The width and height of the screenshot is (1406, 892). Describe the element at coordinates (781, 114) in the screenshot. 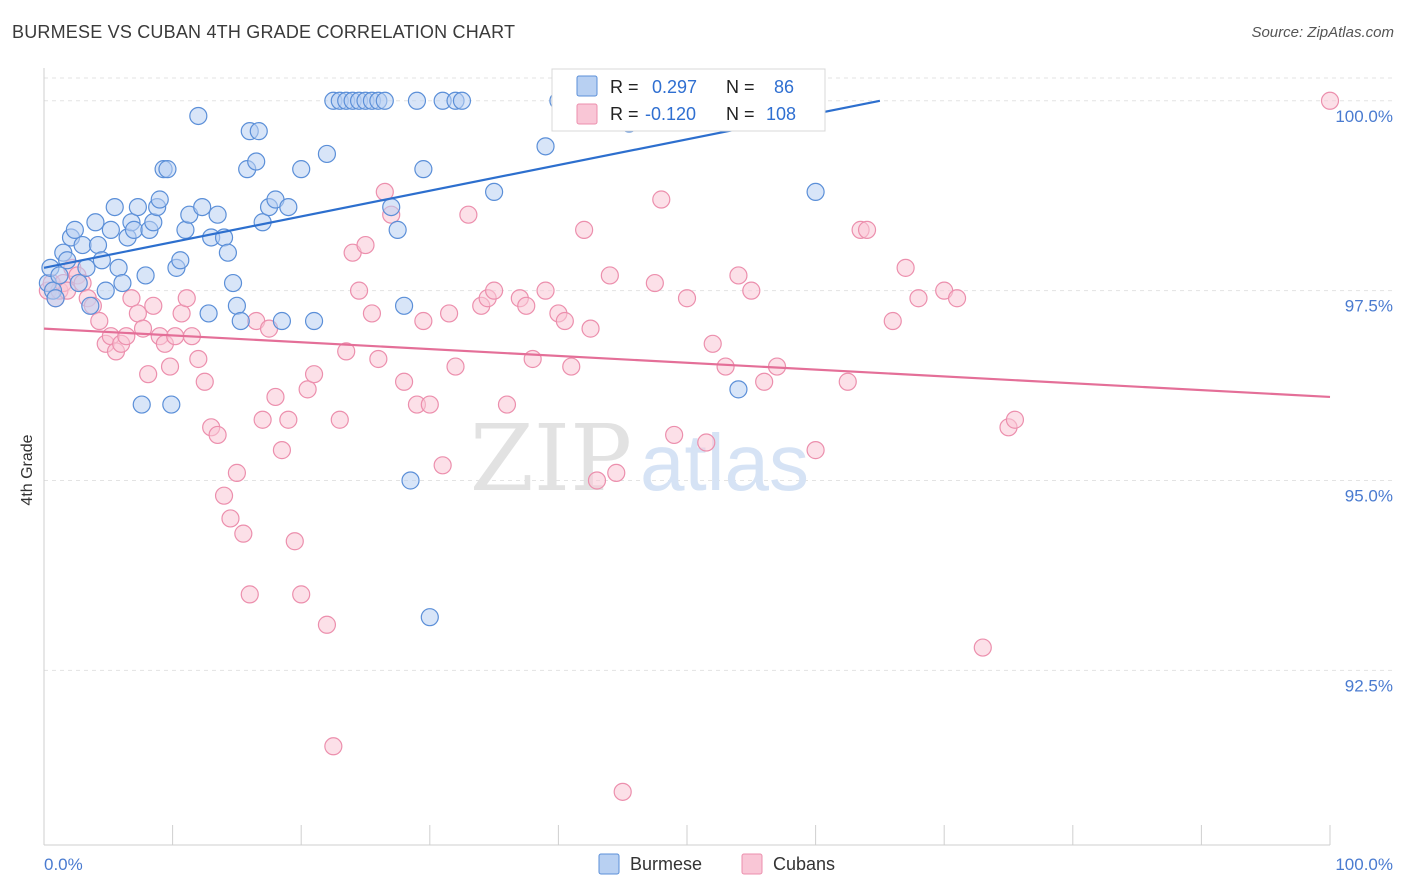

I see `stats-cubans-n-value: 108` at that location.